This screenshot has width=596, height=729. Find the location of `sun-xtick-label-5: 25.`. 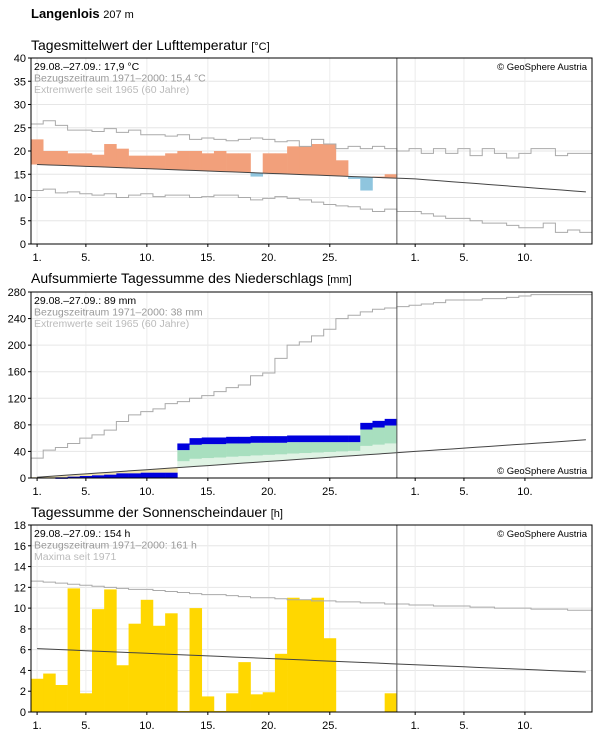

sun-xtick-label-5: 25. is located at coordinates (329, 724).